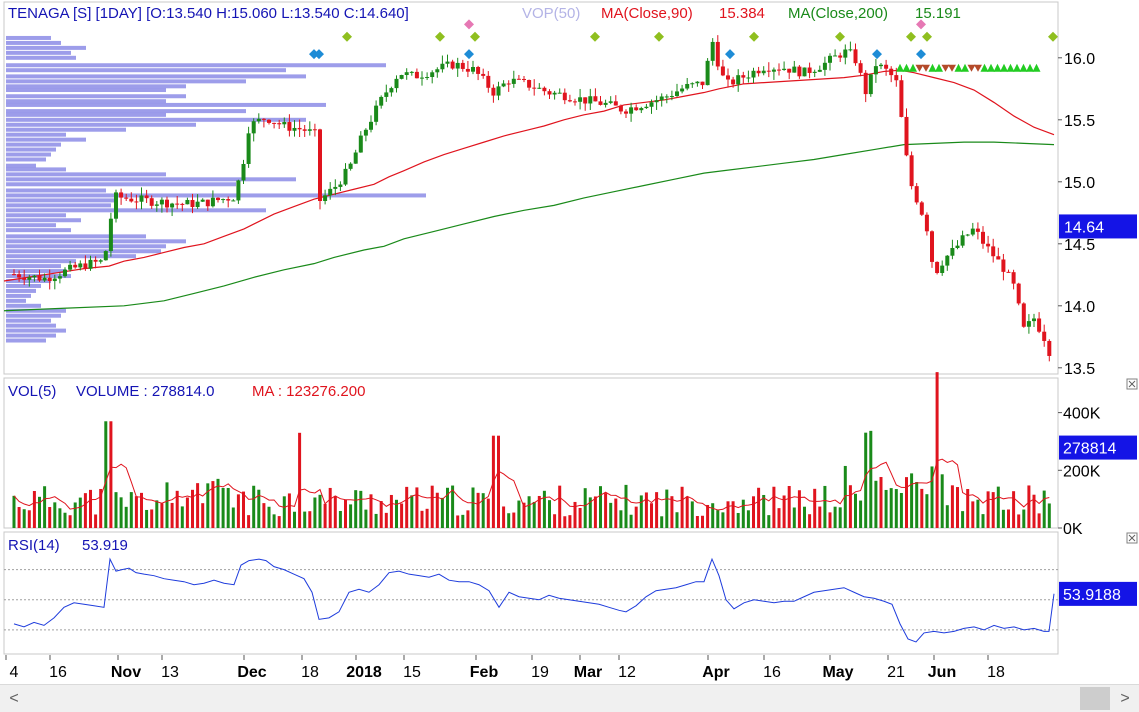 The image size is (1139, 712). Describe the element at coordinates (308, 391) in the screenshot. I see `volume-ma-legend: MA : 123276.200` at that location.